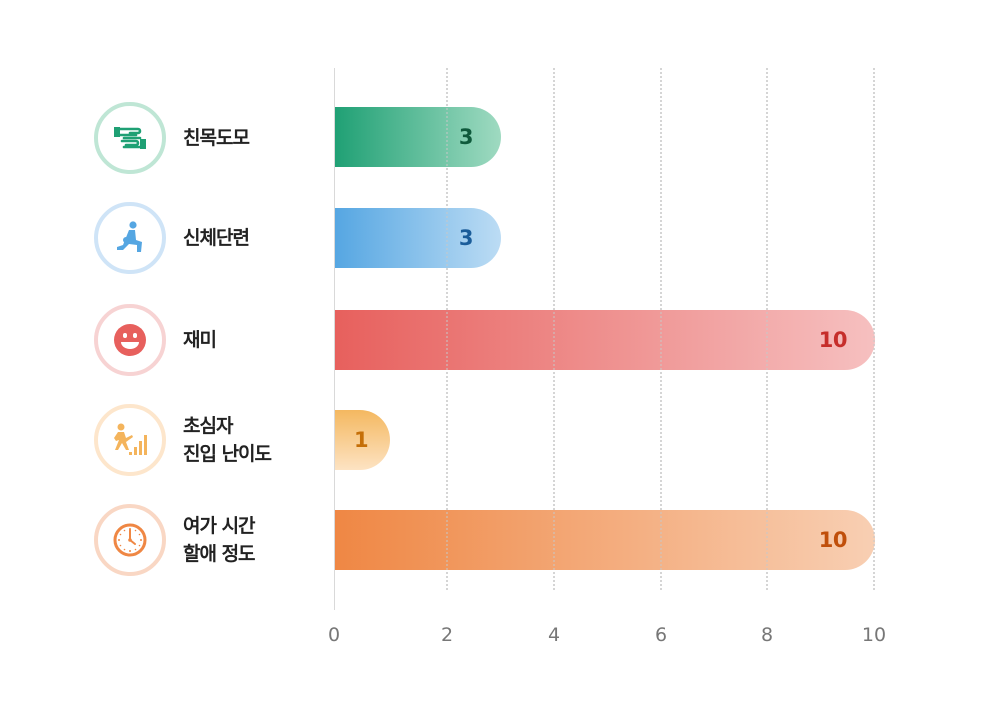 This screenshot has height=716, width=1000. Describe the element at coordinates (216, 238) in the screenshot. I see `category-label: 신체단련` at that location.